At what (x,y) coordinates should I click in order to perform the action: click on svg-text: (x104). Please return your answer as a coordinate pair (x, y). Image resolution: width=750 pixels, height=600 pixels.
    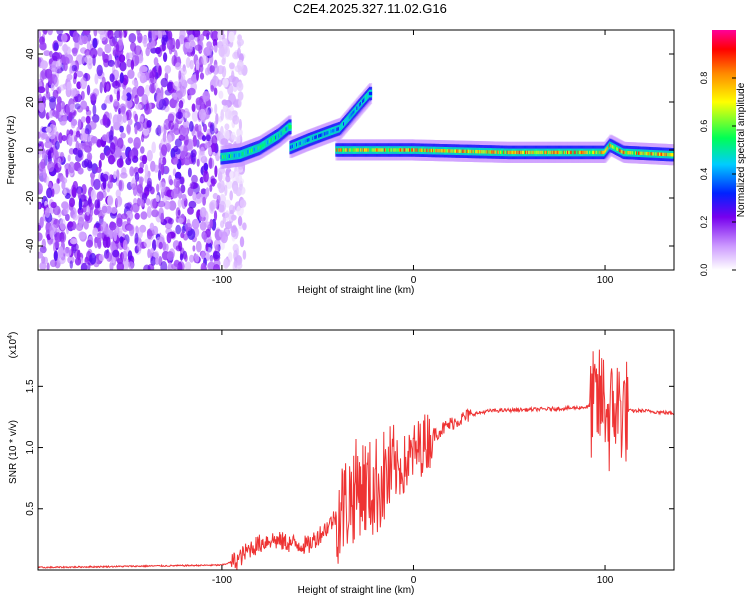
    Looking at the image, I should click on (13, 345).